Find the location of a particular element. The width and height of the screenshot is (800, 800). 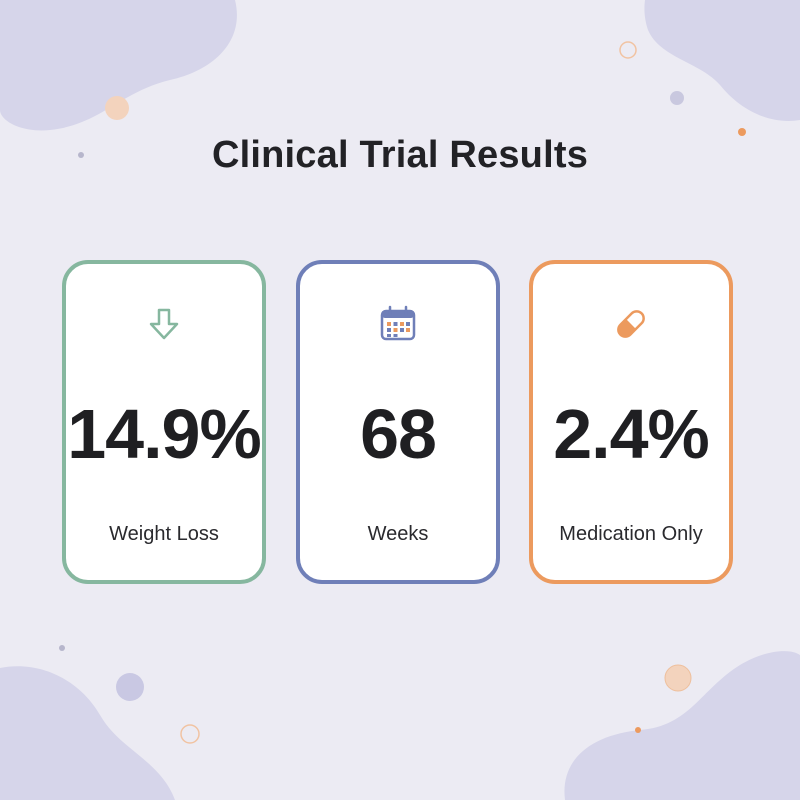

blob-bottom-right is located at coordinates (682, 725).